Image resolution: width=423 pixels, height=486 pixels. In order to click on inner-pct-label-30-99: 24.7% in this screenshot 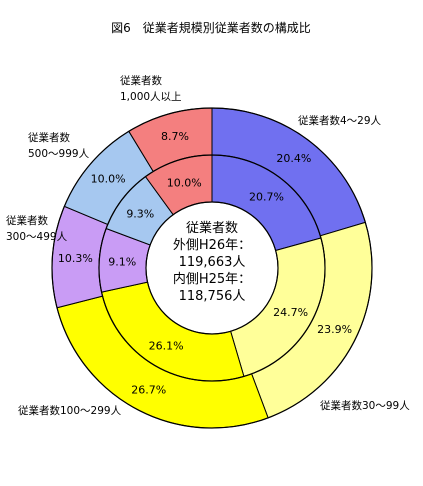, I will do `click(290, 312)`.